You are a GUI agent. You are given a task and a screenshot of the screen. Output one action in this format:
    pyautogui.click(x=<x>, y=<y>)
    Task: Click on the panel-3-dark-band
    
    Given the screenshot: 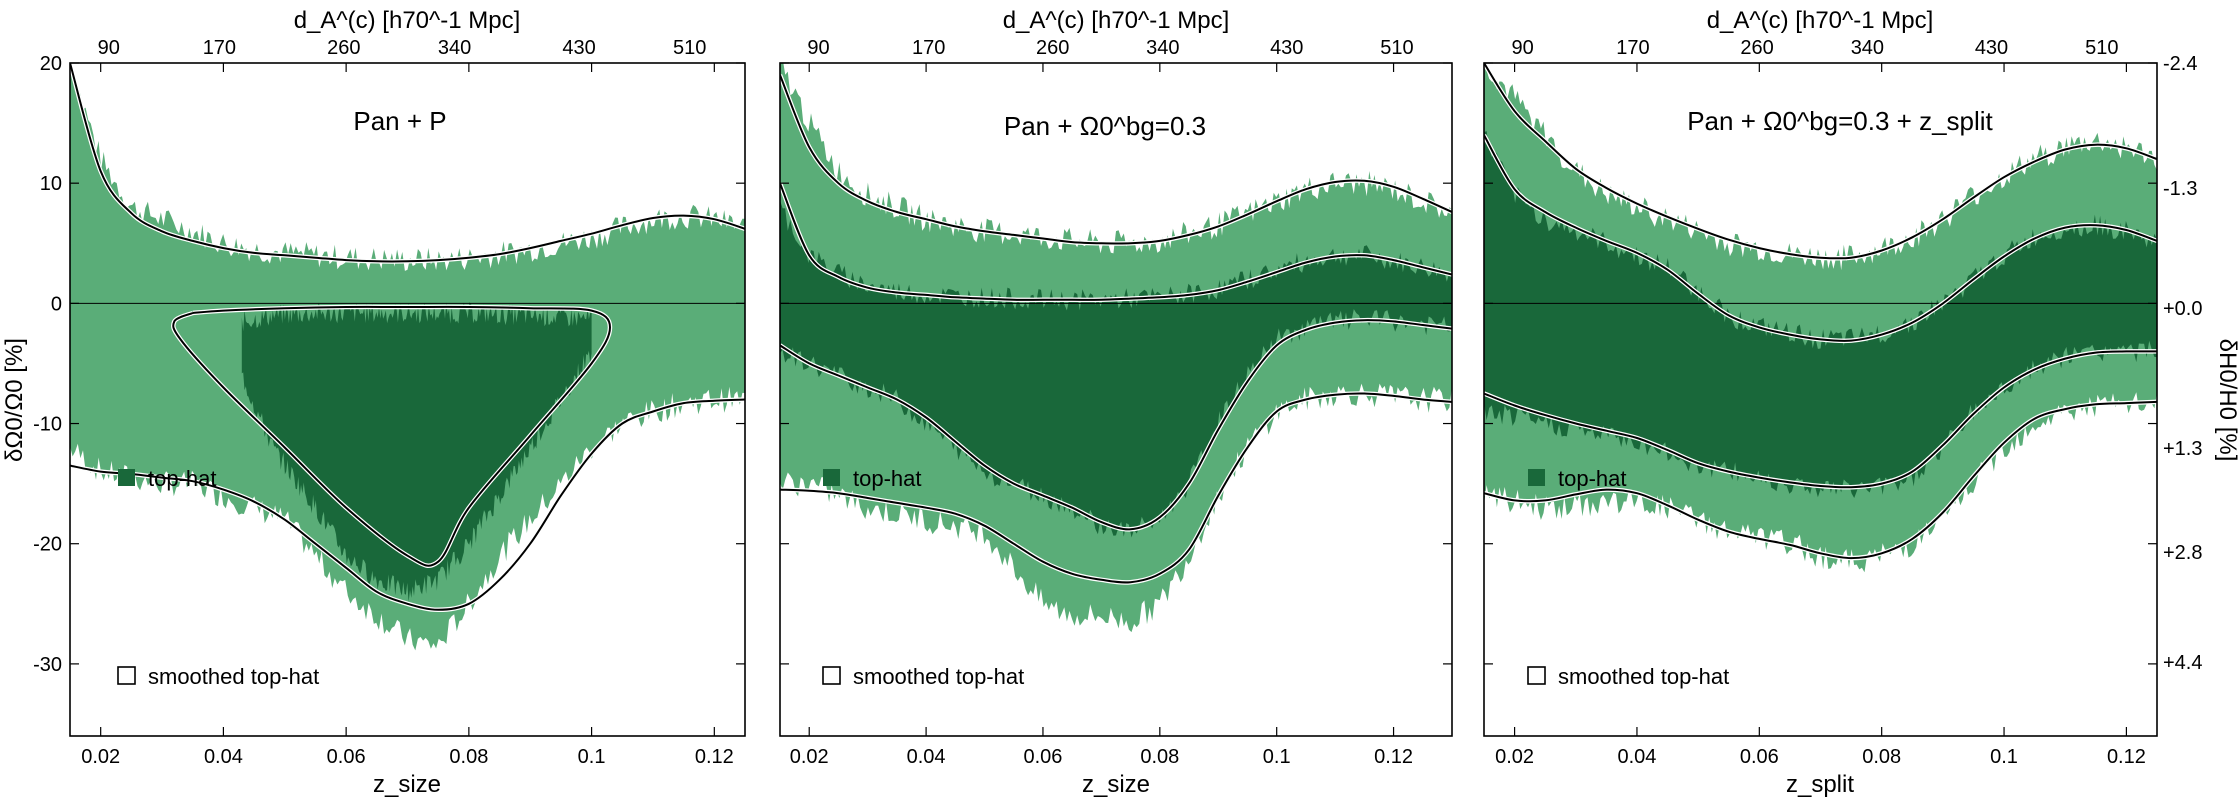 What is the action you would take?
    pyautogui.click(x=1820, y=314)
    